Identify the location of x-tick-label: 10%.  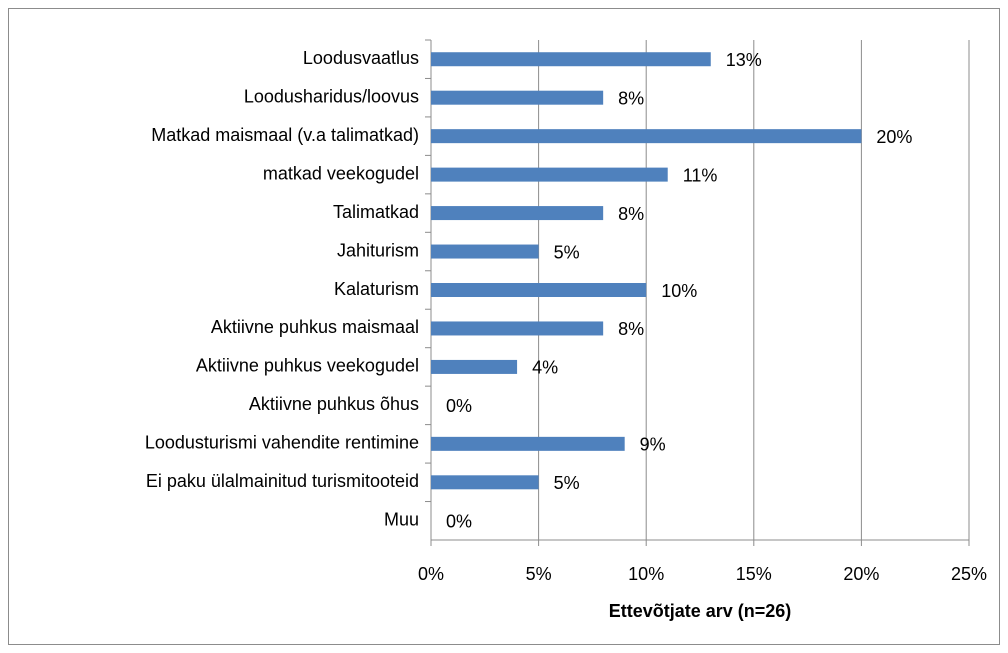
(646, 574).